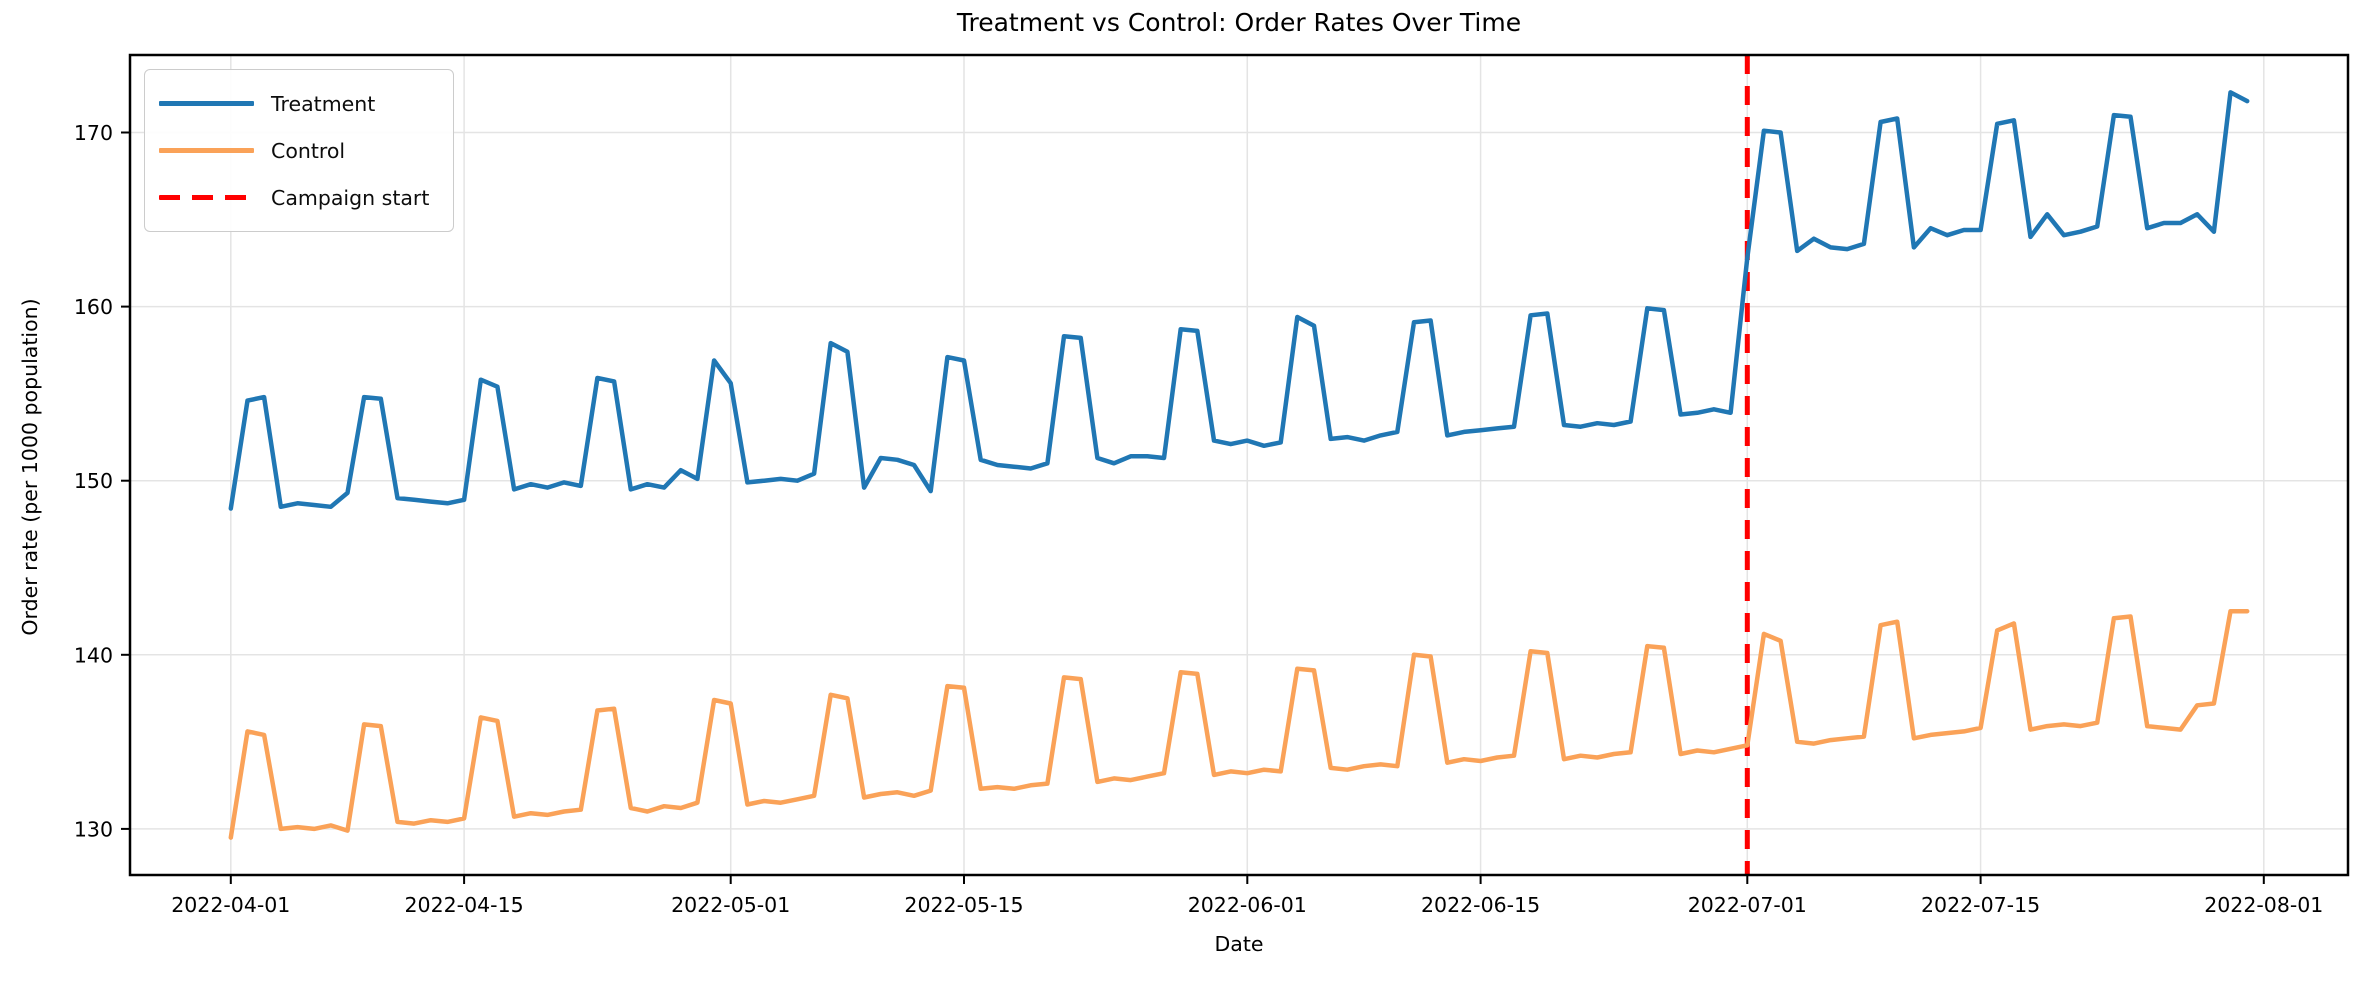 Image resolution: width=2369 pixels, height=982 pixels. I want to click on y-tick-label: 150, so click(93, 481).